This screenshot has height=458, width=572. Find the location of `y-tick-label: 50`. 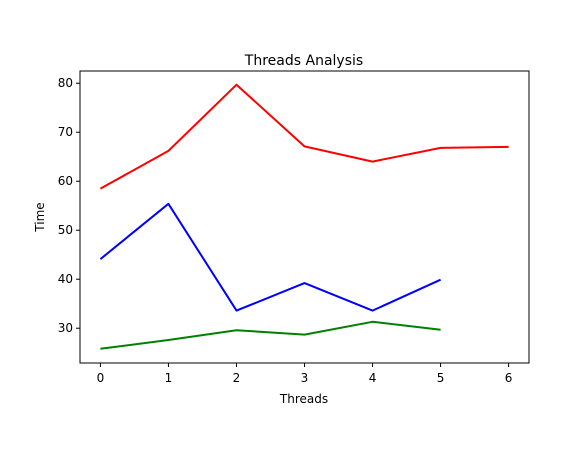

y-tick-label: 50 is located at coordinates (65, 230).